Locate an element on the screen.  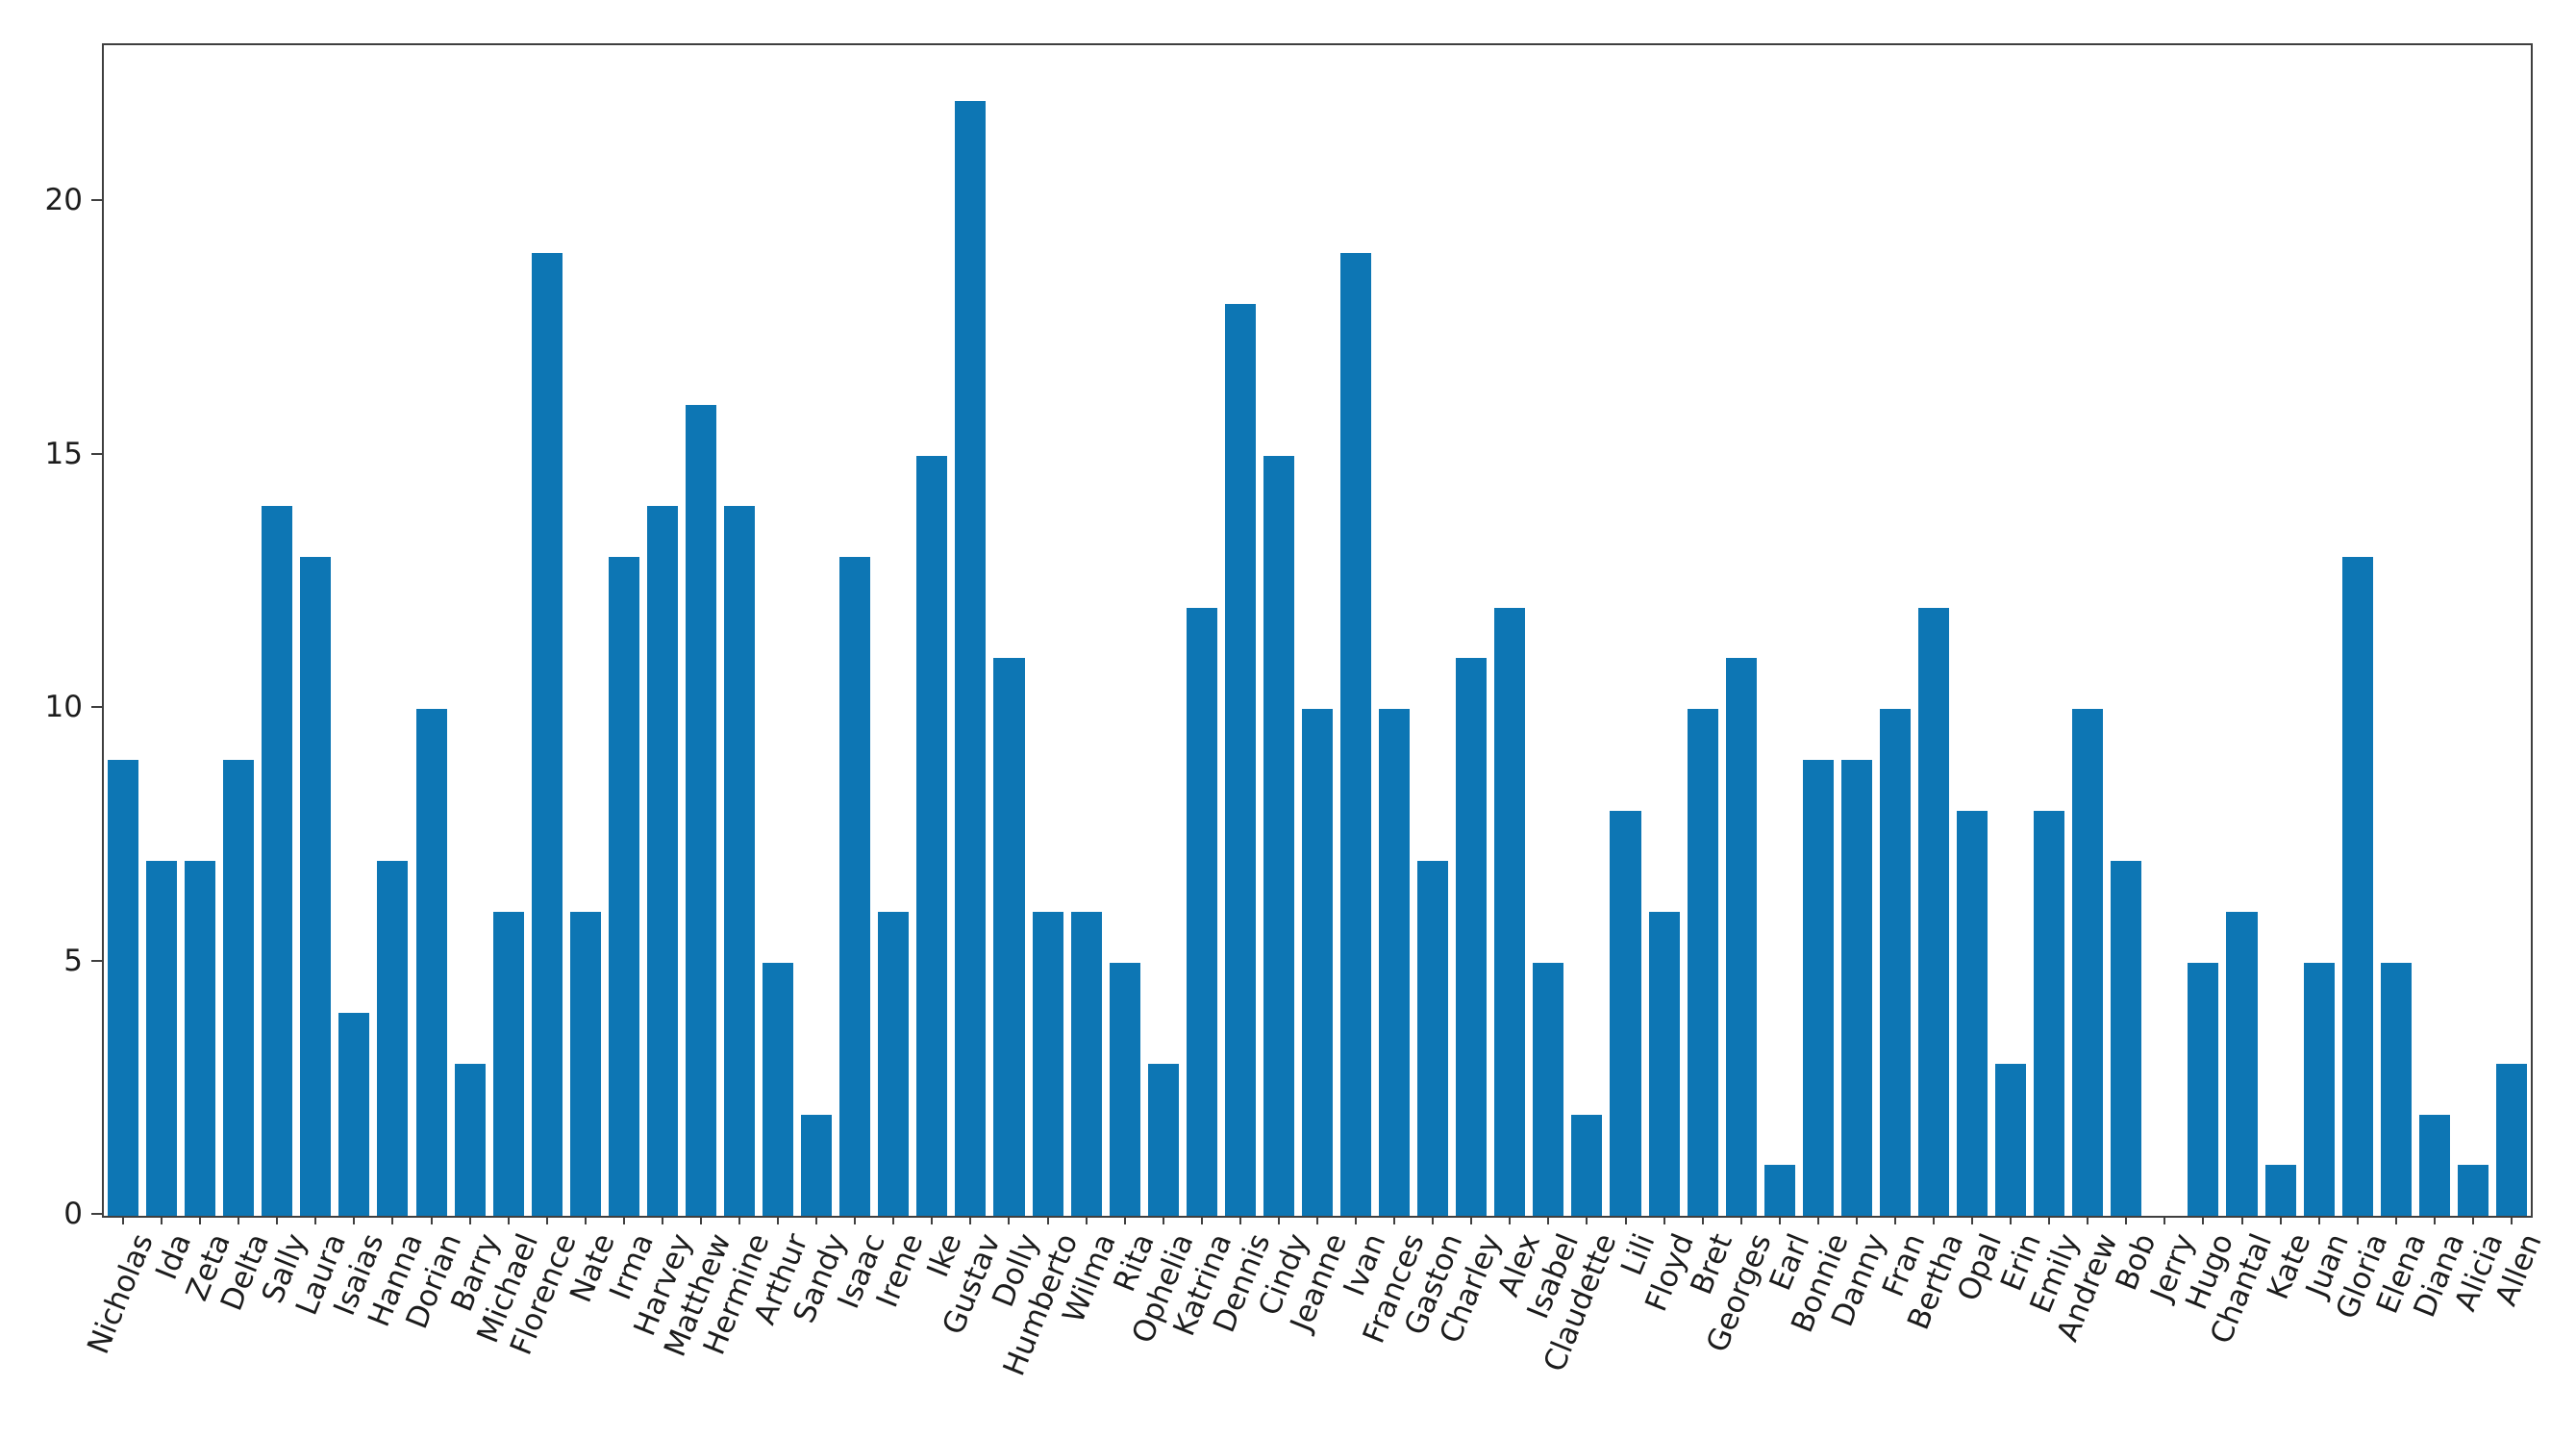
bar-lili is located at coordinates (1625, 1013).